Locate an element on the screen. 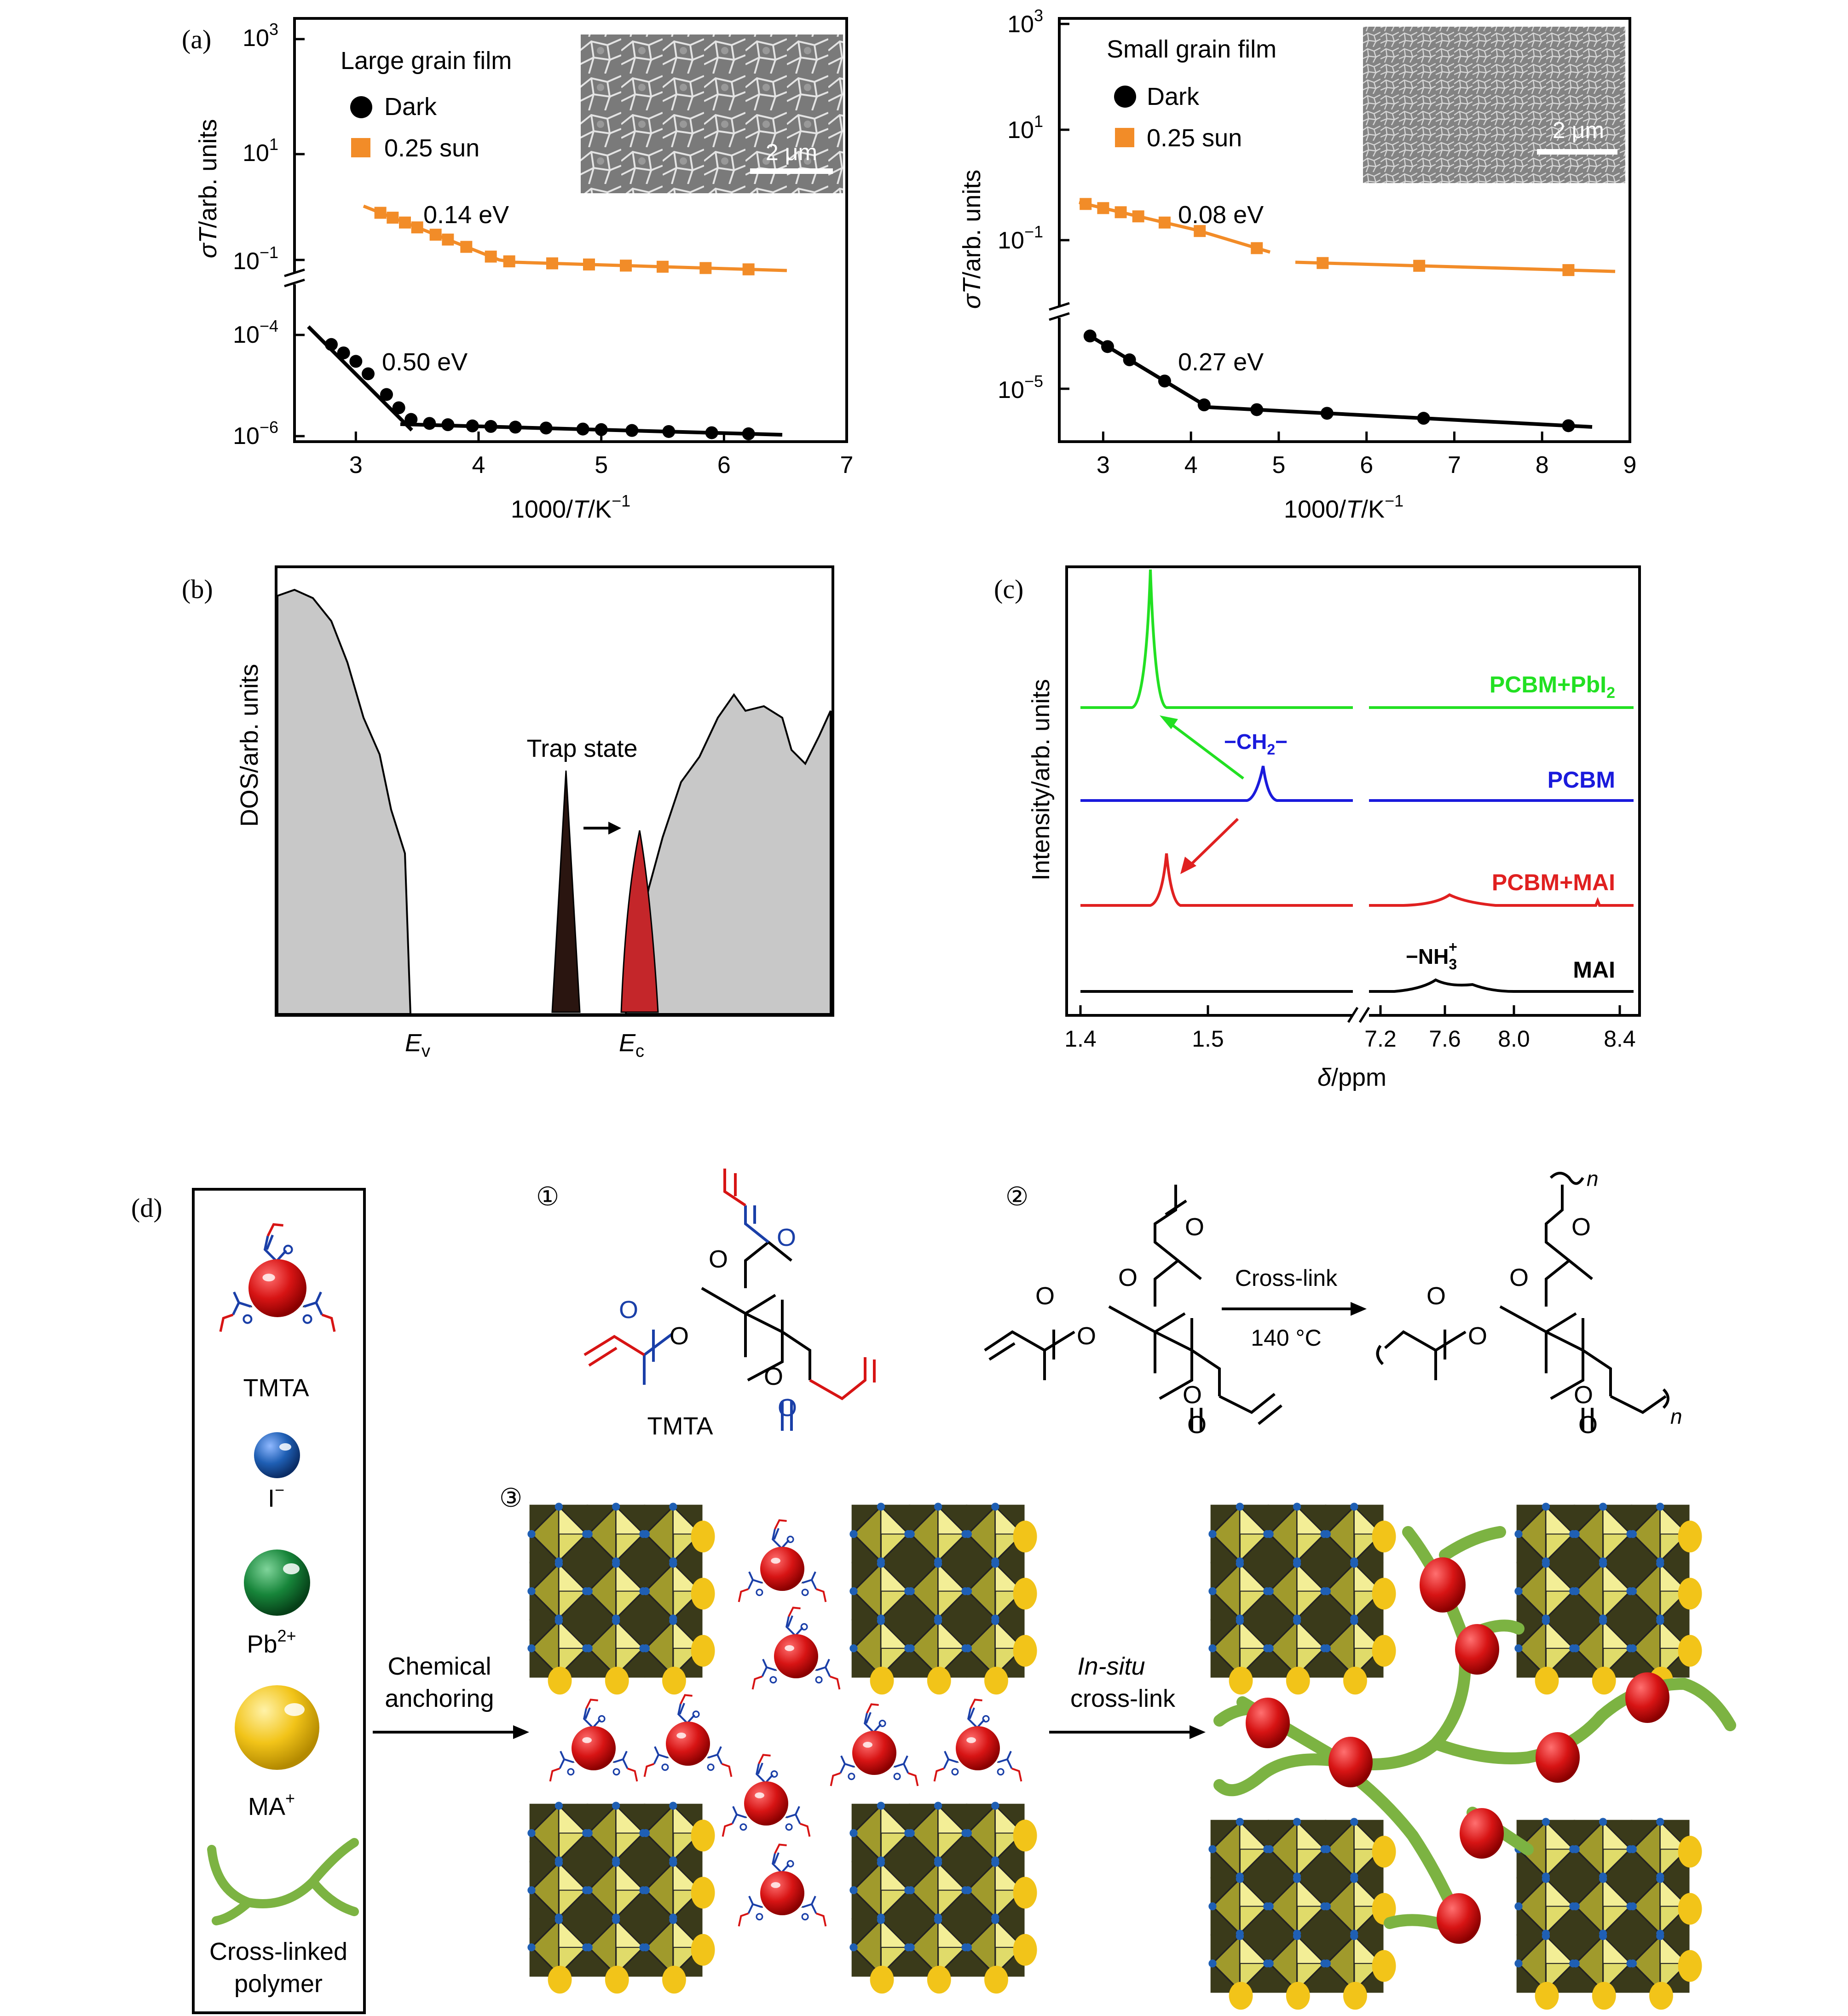 This screenshot has width=1848, height=2016. x-tick-label: 8.4 is located at coordinates (1620, 1039).